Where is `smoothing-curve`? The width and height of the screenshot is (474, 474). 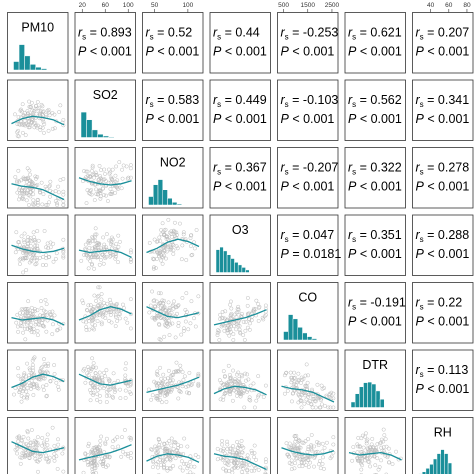 smoothing-curve is located at coordinates (240, 317).